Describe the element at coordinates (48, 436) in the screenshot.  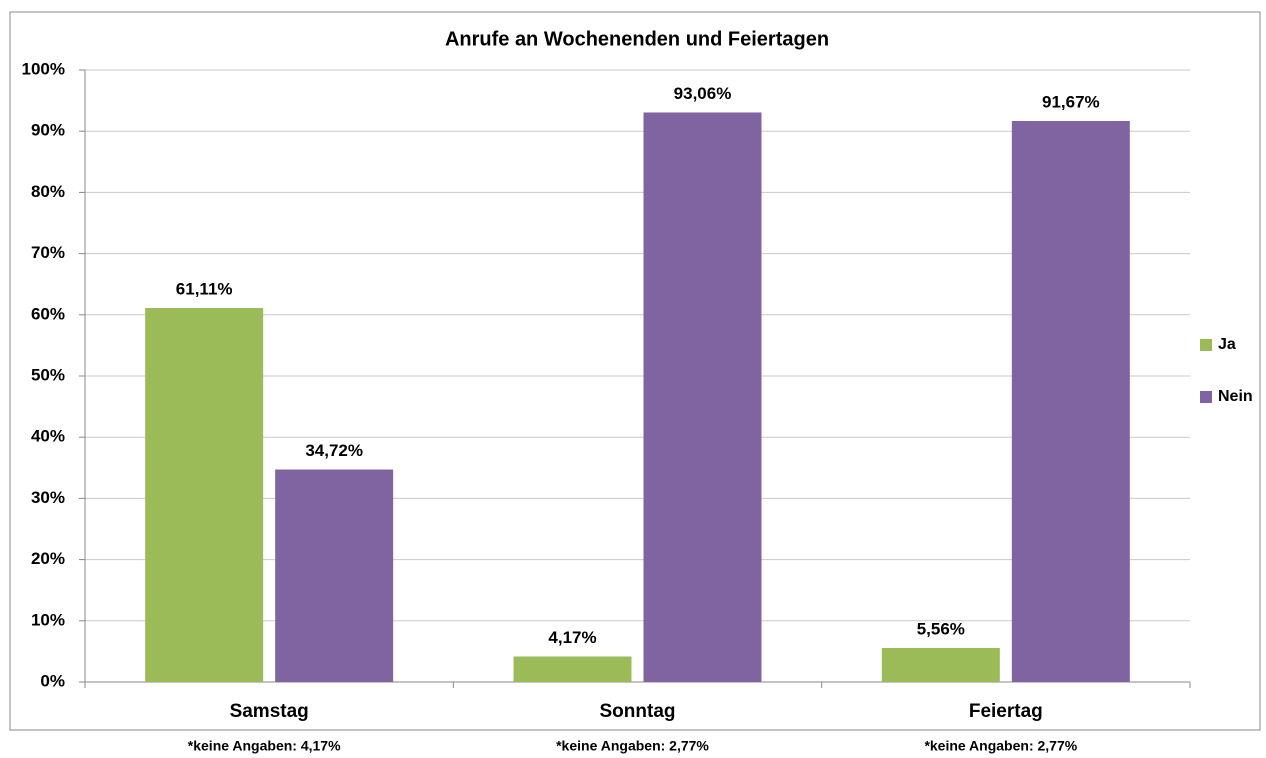
I see `y-tick-label: 40%` at that location.